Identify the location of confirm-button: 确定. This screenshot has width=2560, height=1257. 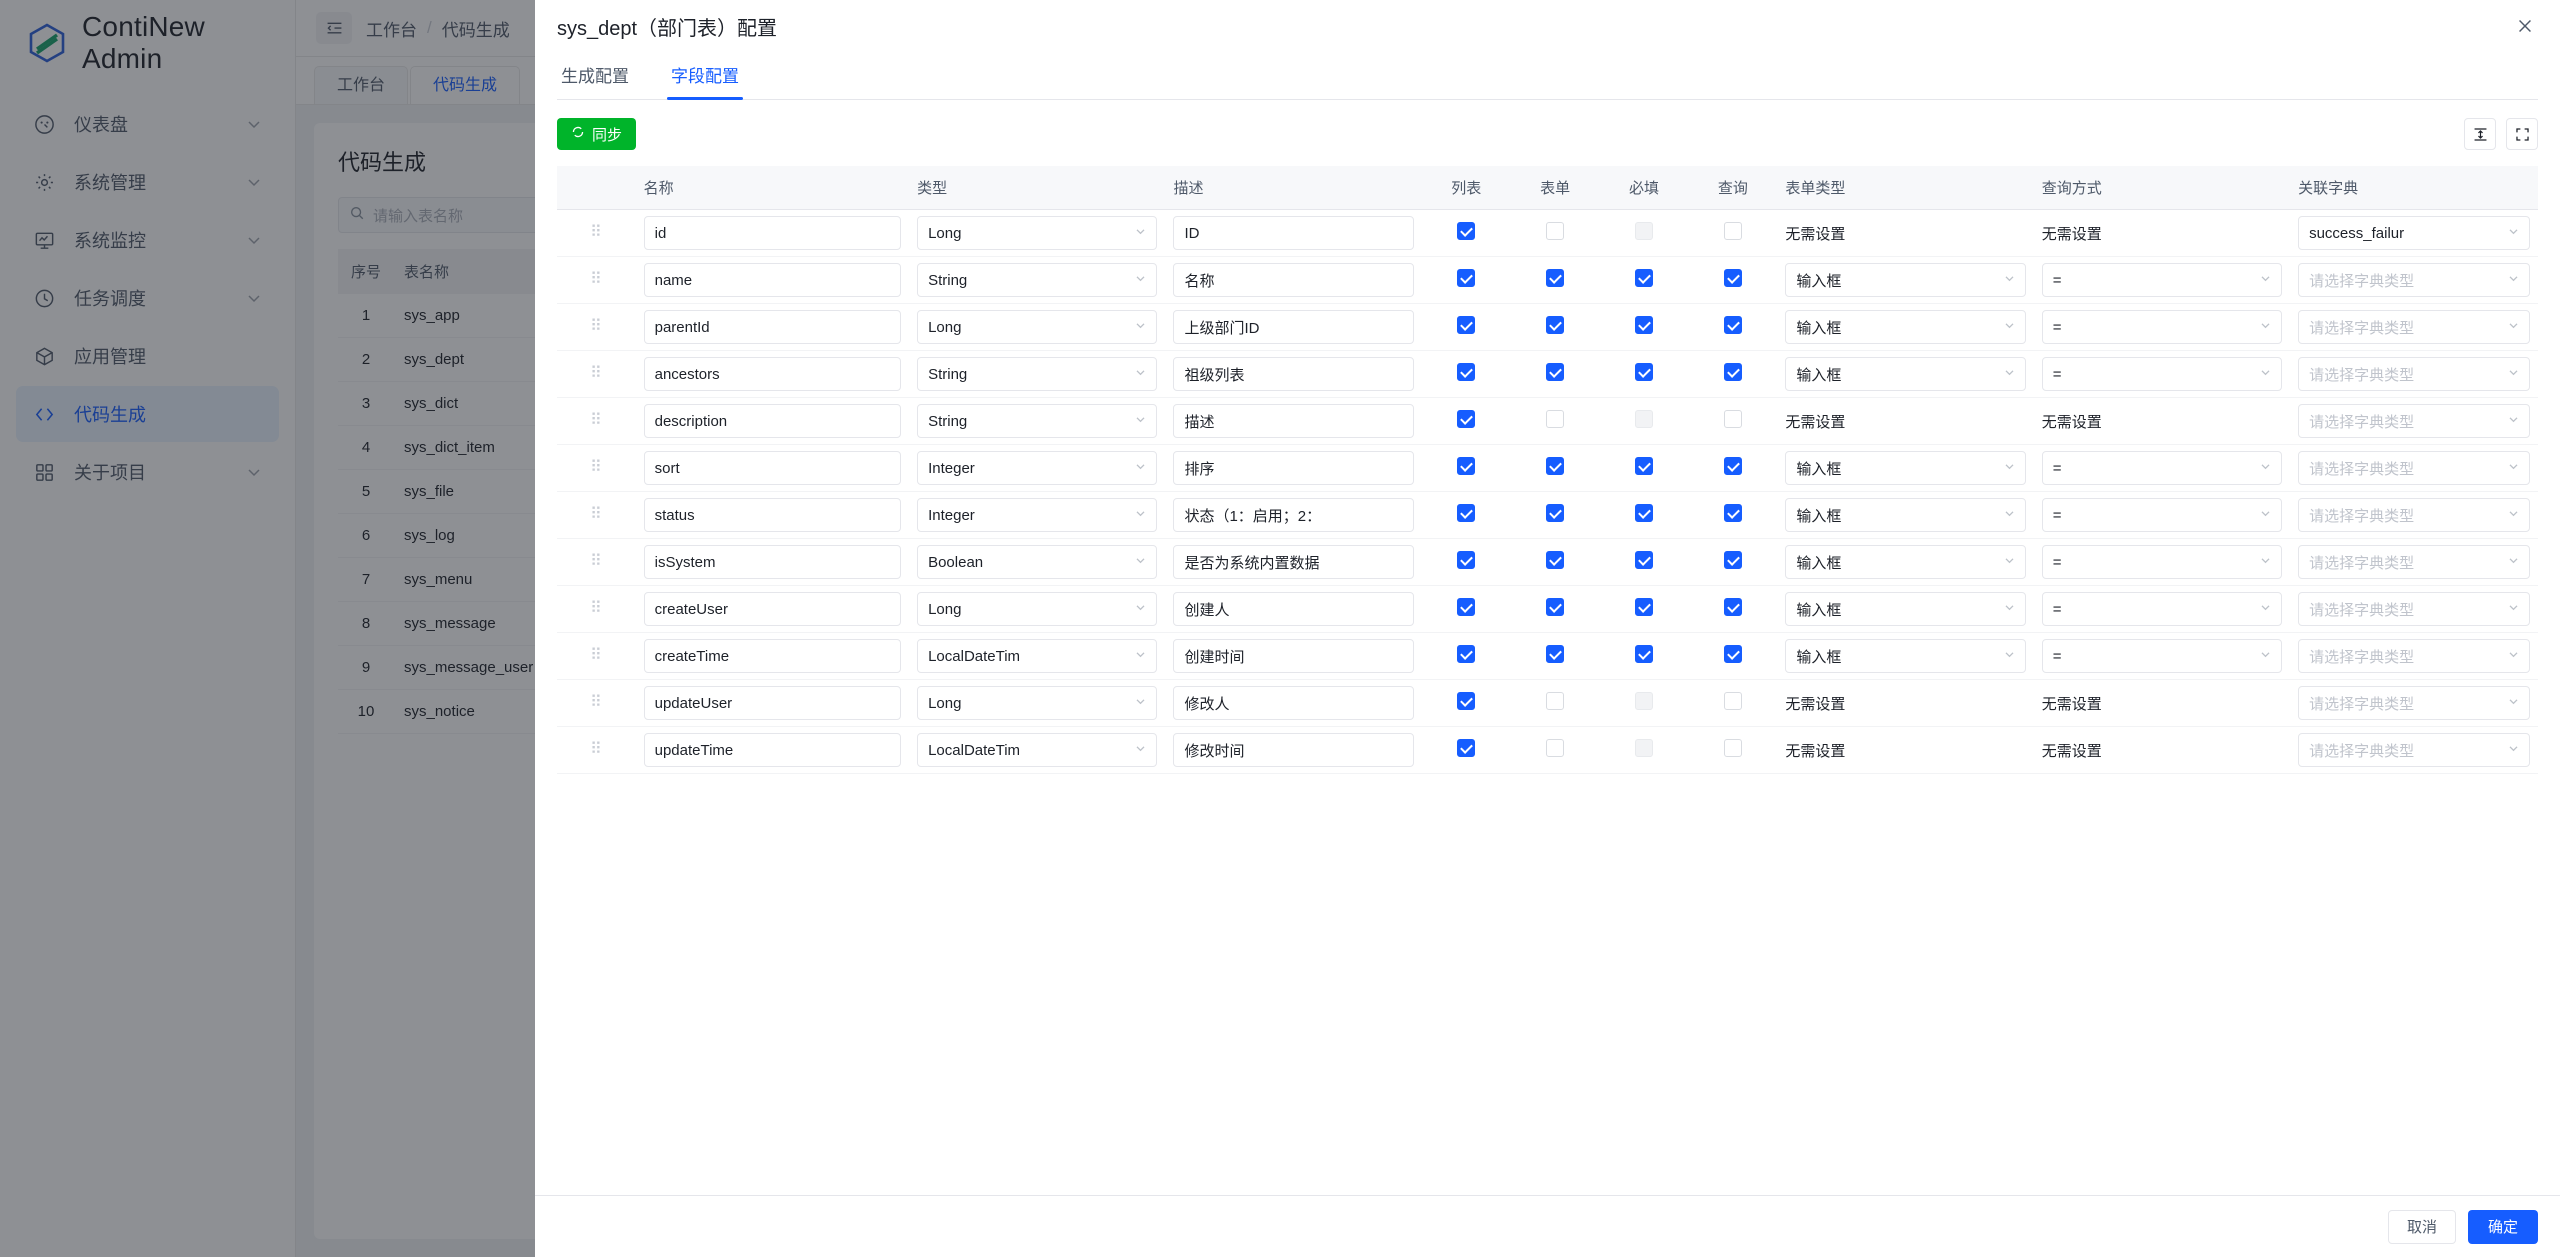
(2502, 1226).